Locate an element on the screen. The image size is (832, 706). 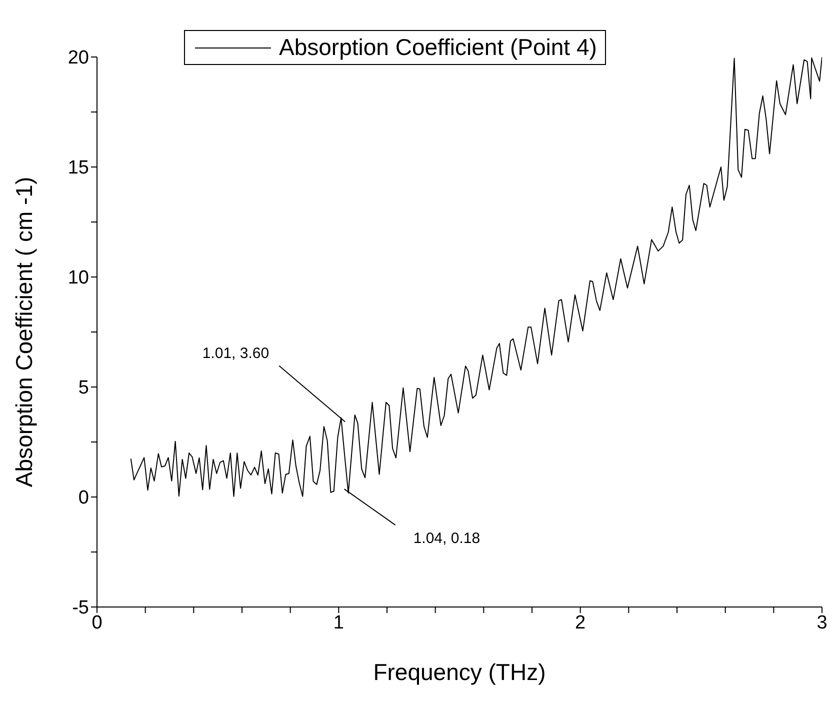
y-tick-label: 5 is located at coordinates (83, 388).